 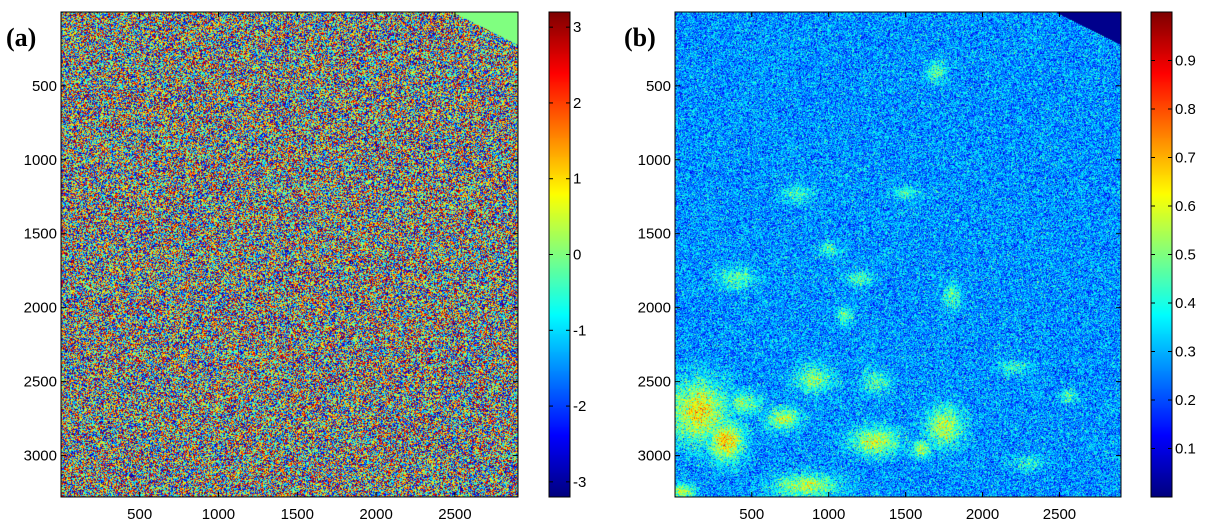 What do you see at coordinates (21, 37) in the screenshot?
I see `panel-label-a: (a)` at bounding box center [21, 37].